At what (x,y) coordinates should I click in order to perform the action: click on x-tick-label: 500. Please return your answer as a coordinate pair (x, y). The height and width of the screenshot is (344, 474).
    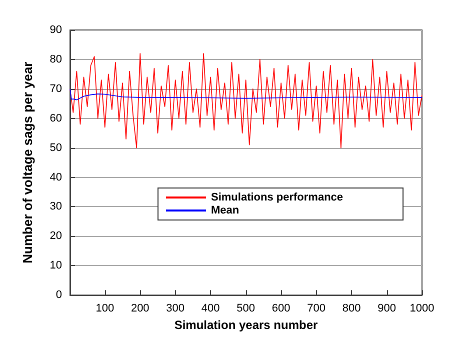
    Looking at the image, I should click on (246, 308).